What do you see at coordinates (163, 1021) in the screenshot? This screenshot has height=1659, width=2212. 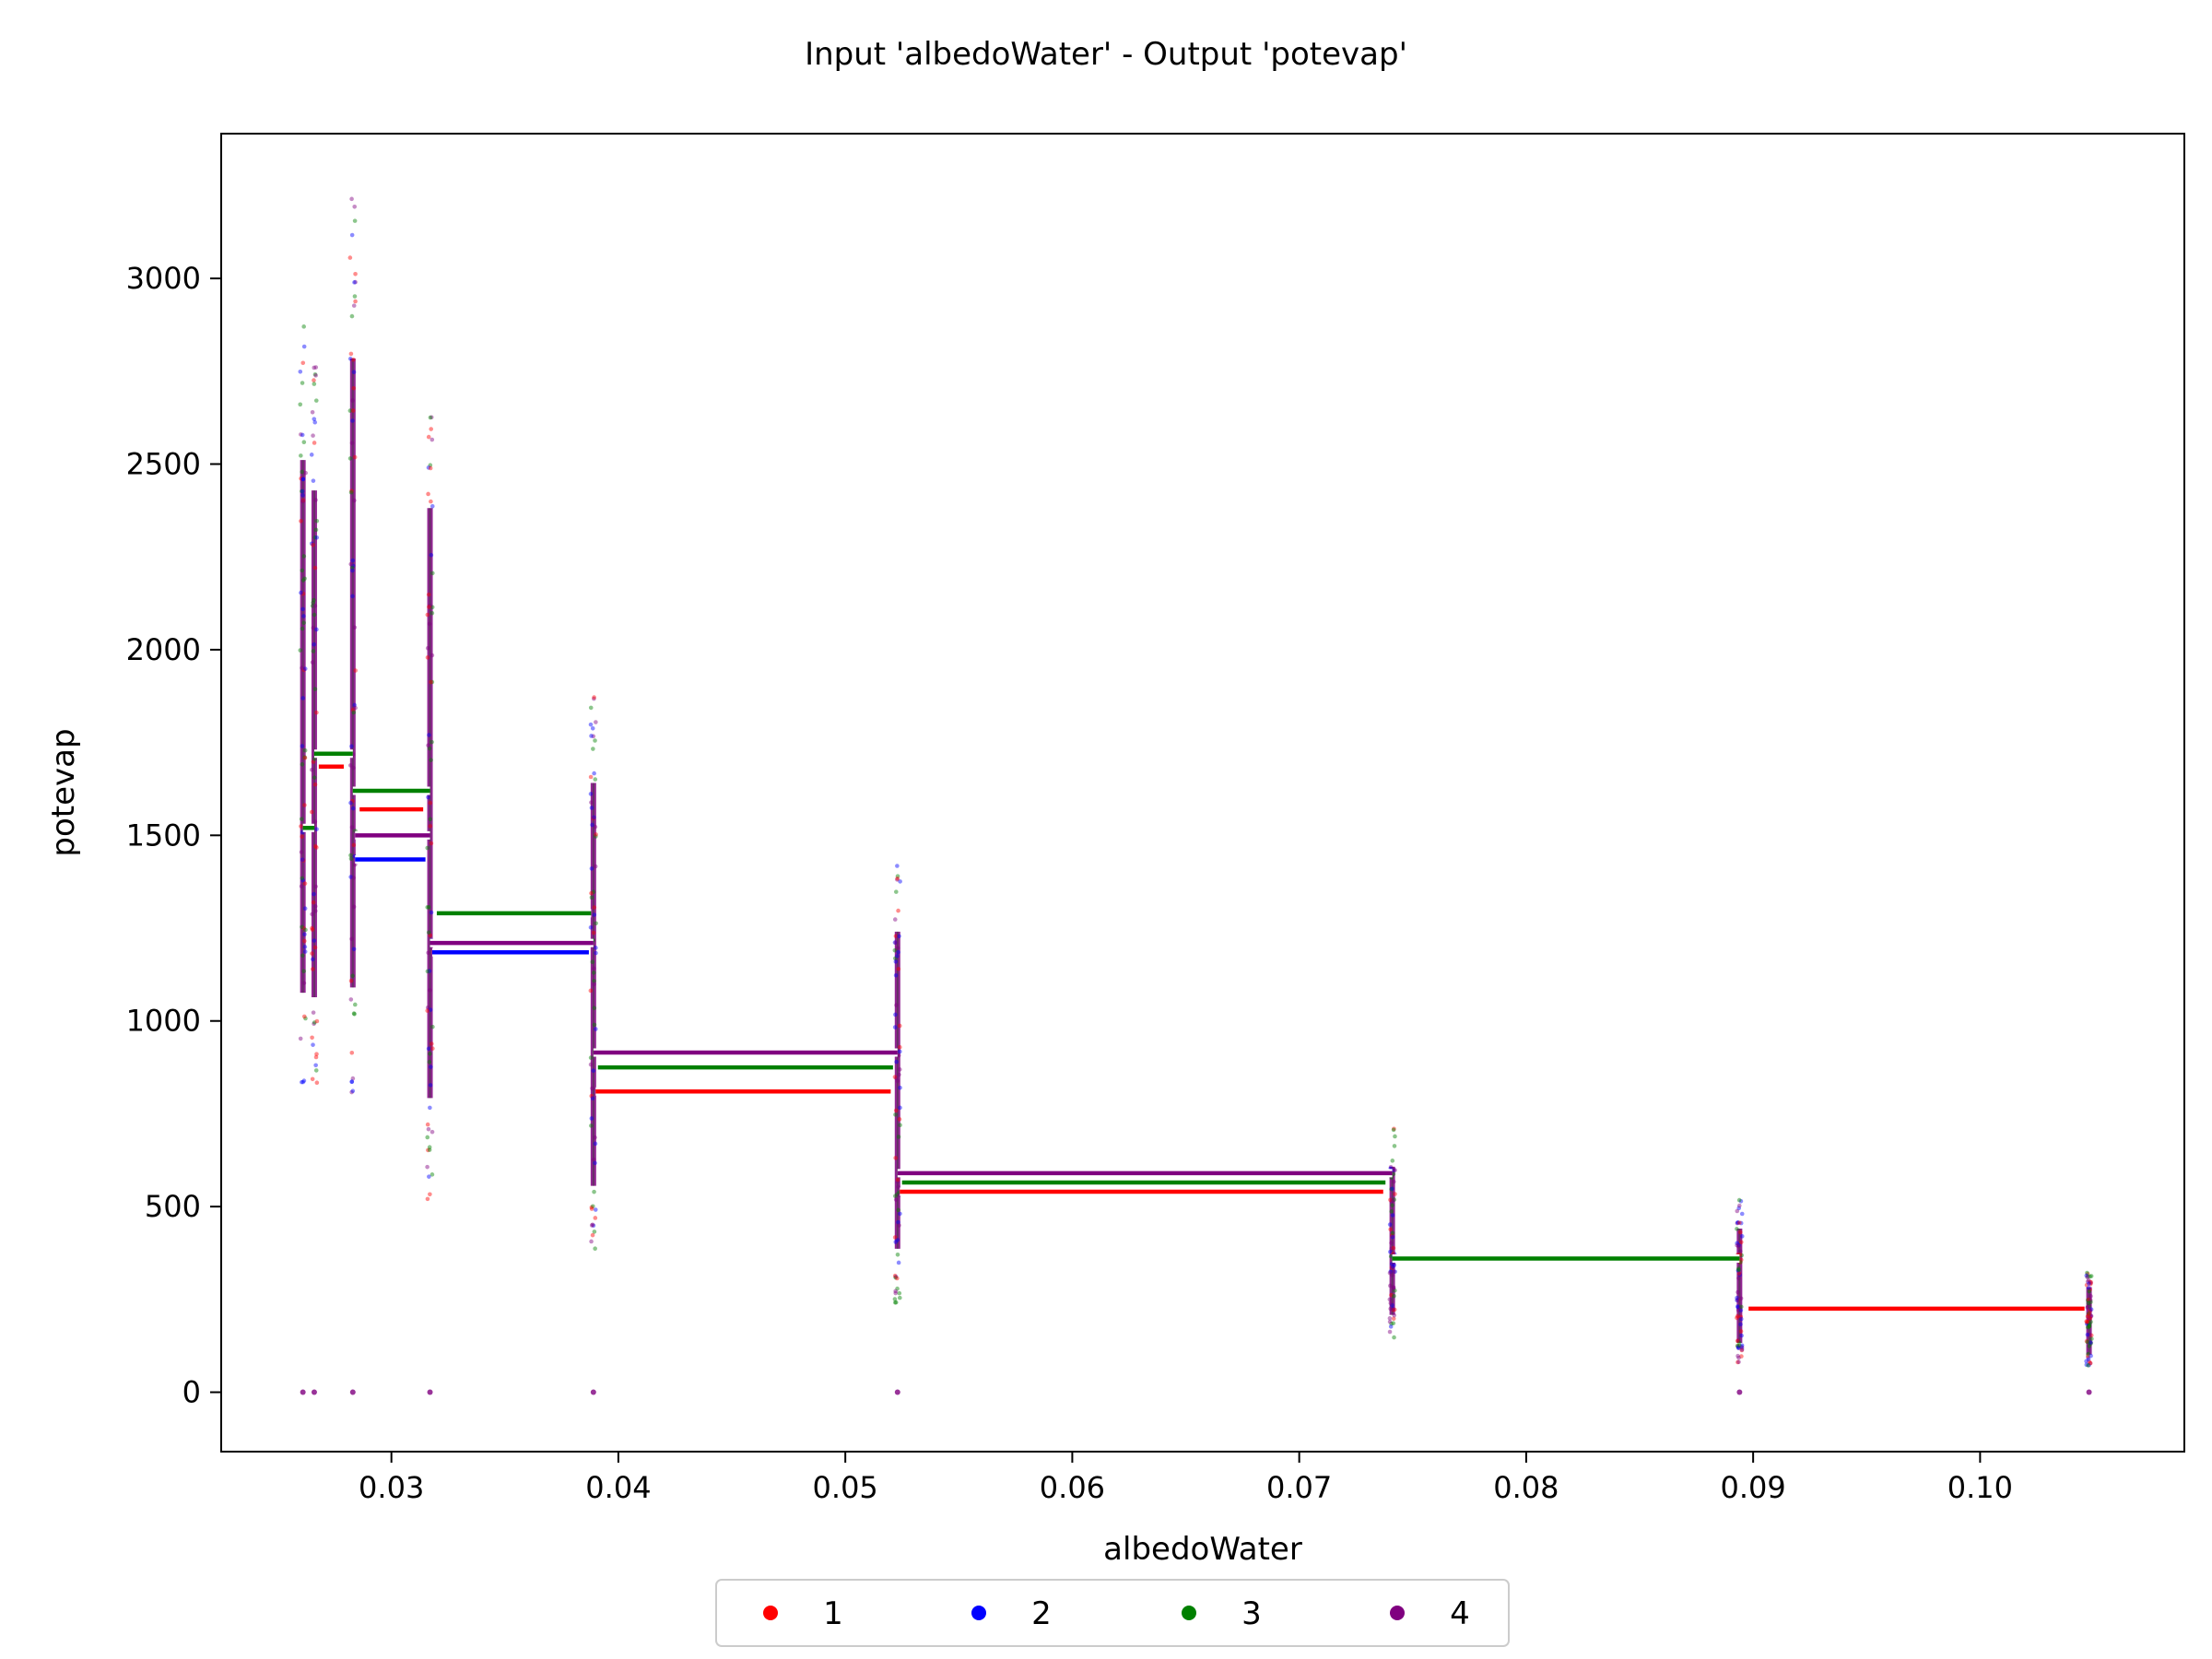 I see `y-tick-label: 1000` at bounding box center [163, 1021].